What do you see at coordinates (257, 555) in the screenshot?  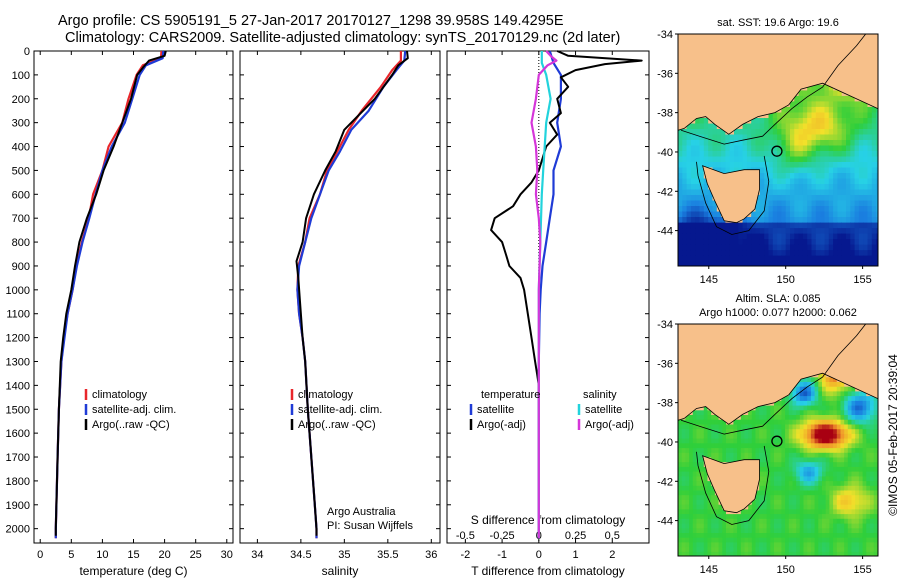 I see `salinity-xtick-label: 34` at bounding box center [257, 555].